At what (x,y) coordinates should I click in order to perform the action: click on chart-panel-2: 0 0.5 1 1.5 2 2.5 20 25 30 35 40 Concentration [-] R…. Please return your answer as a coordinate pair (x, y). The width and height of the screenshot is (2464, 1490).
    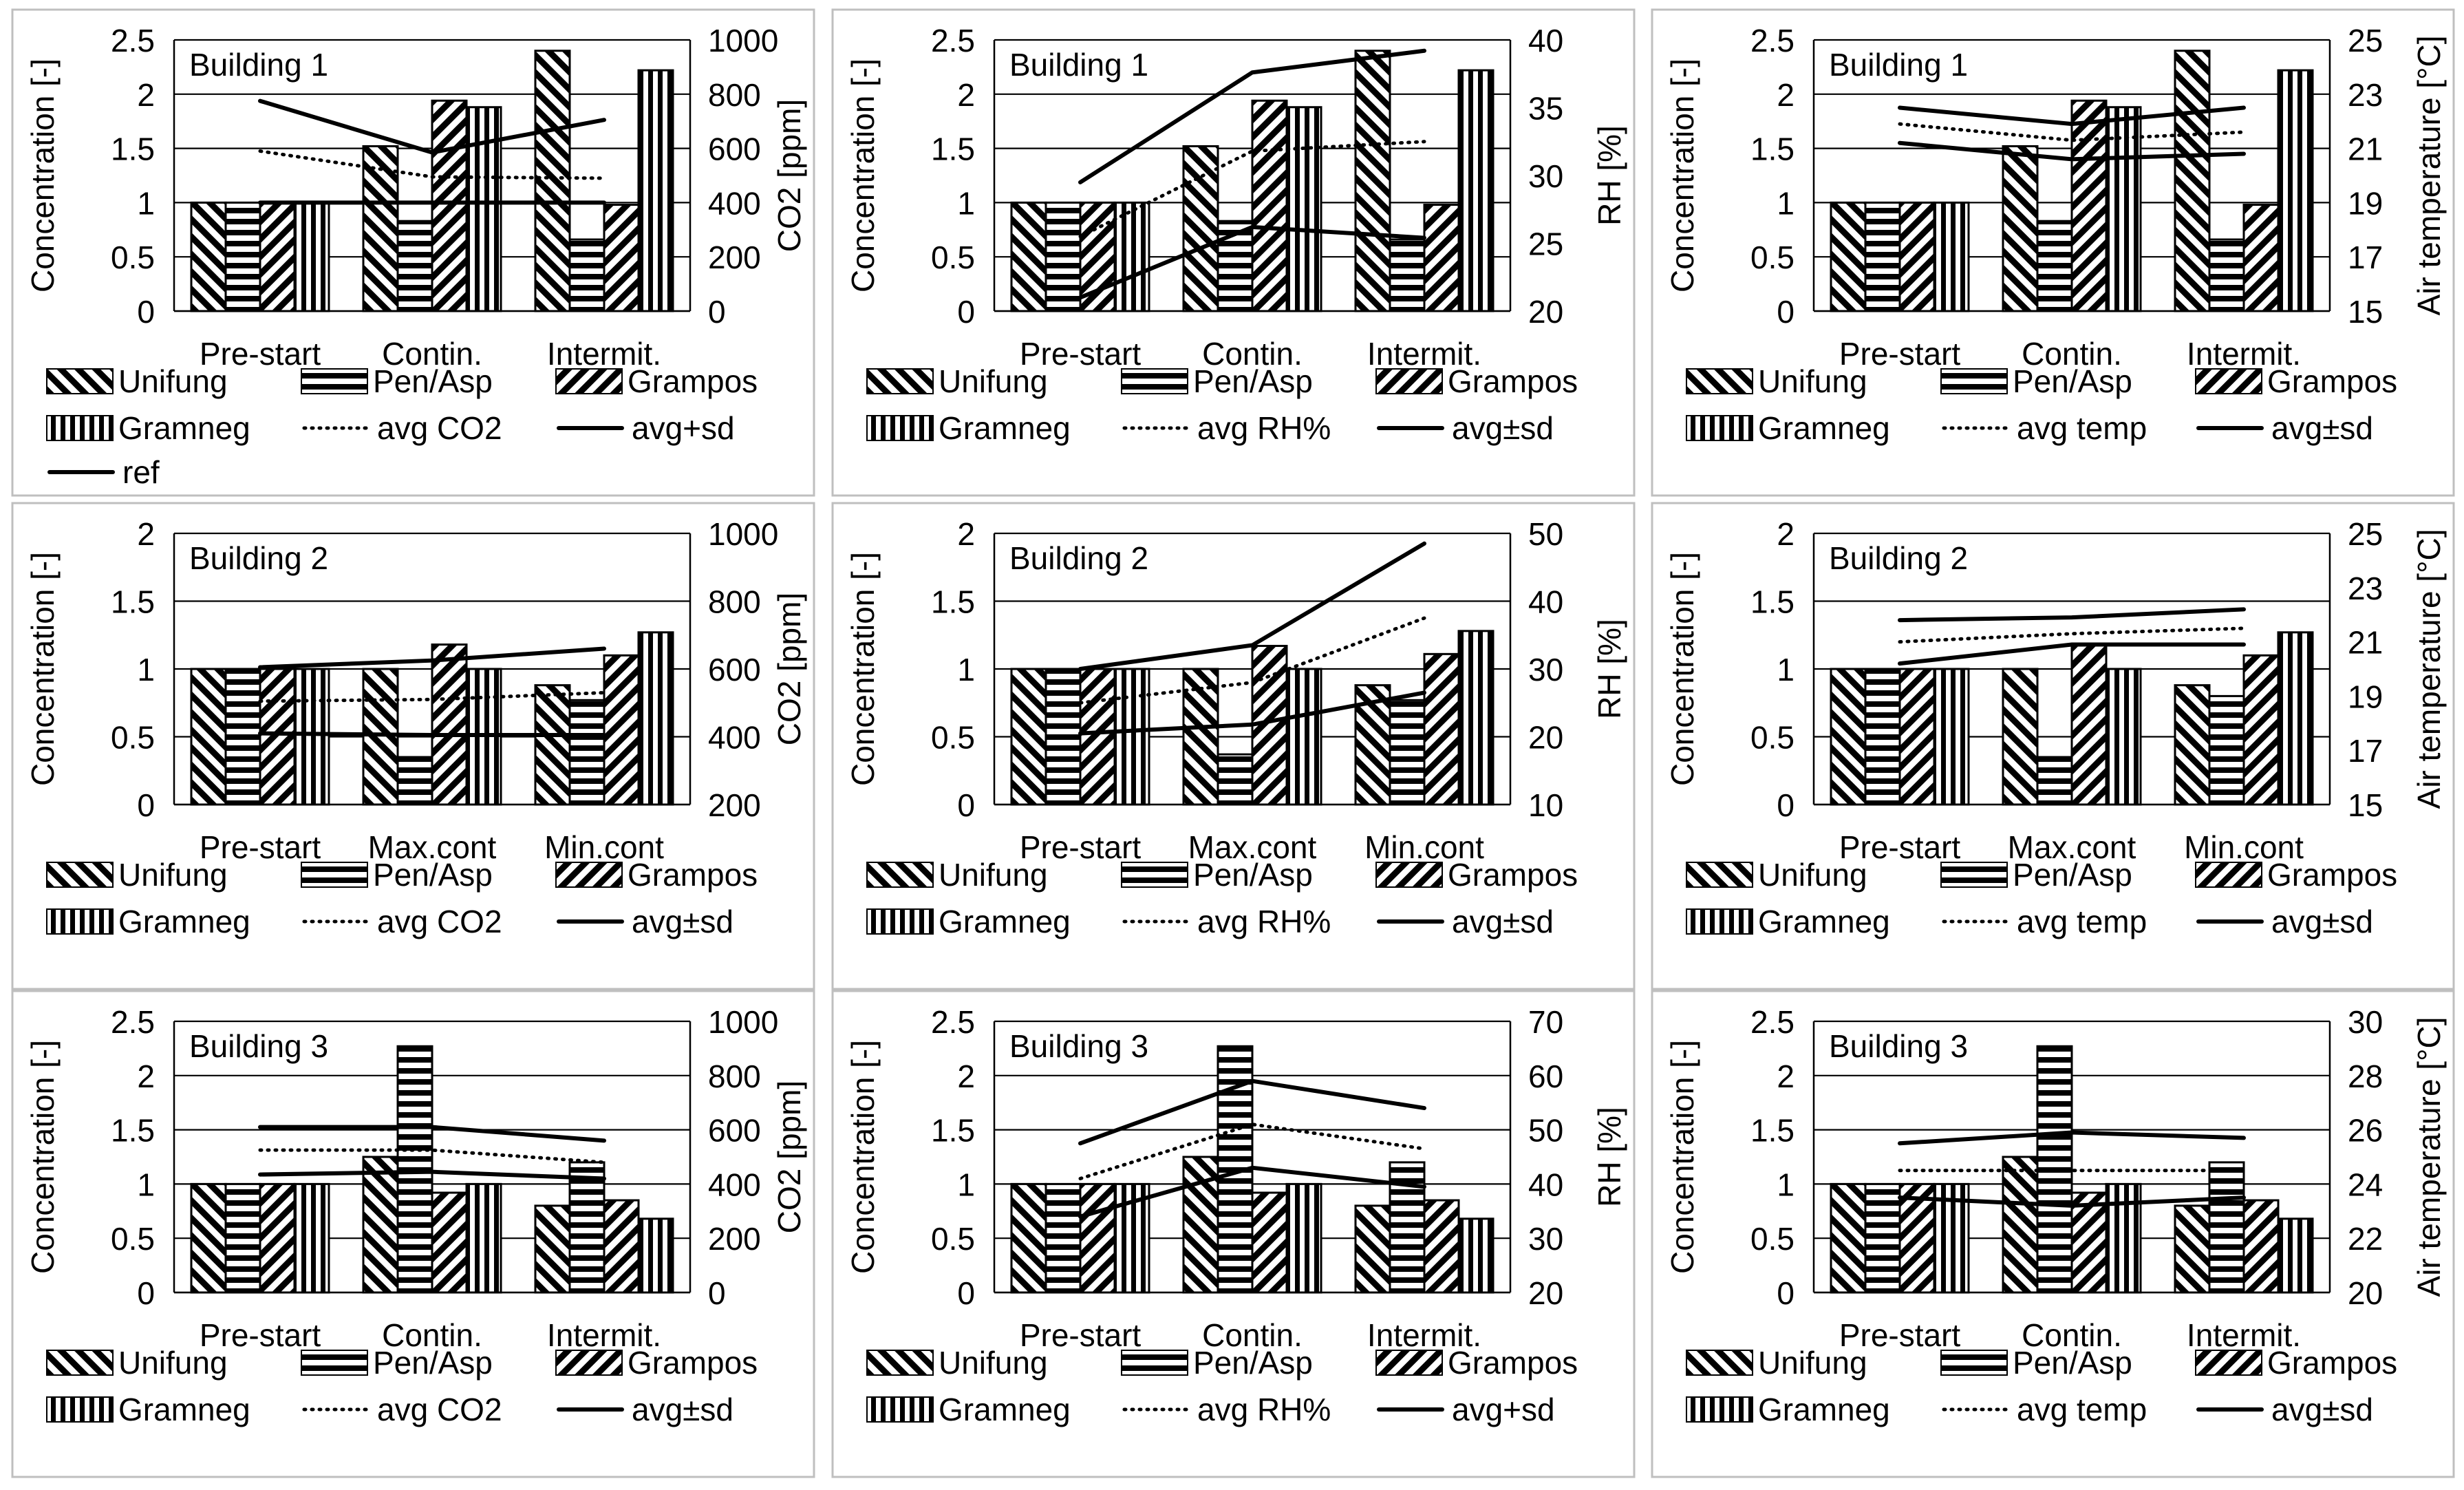
    Looking at the image, I should click on (1233, 252).